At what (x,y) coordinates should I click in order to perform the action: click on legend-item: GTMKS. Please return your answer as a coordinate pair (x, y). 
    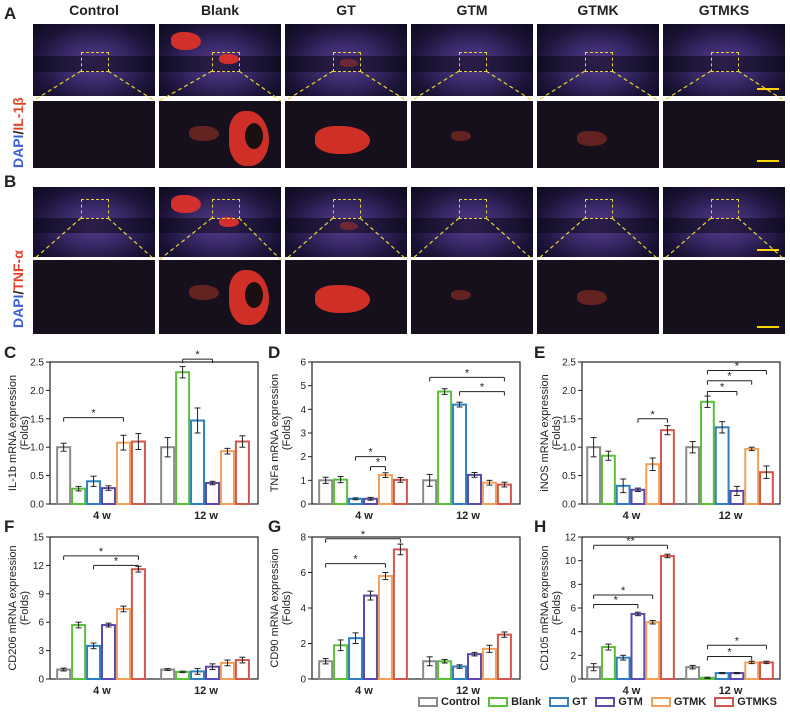
    Looking at the image, I should click on (745, 702).